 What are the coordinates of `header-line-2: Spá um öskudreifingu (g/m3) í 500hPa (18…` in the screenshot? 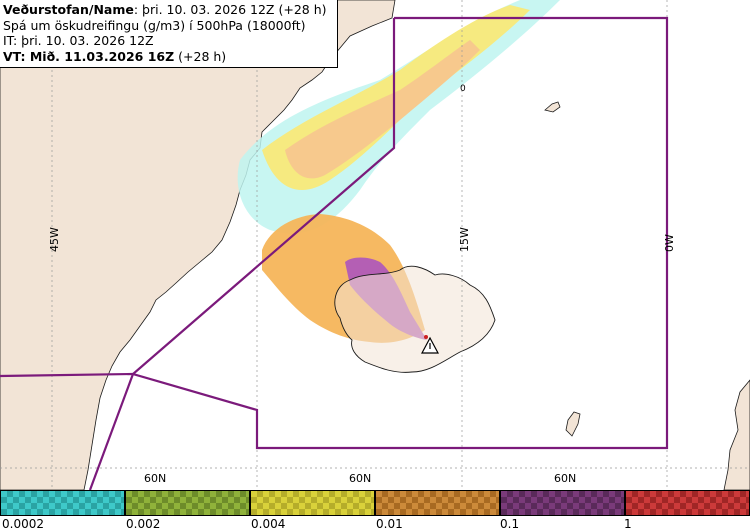 It's located at (154, 25).